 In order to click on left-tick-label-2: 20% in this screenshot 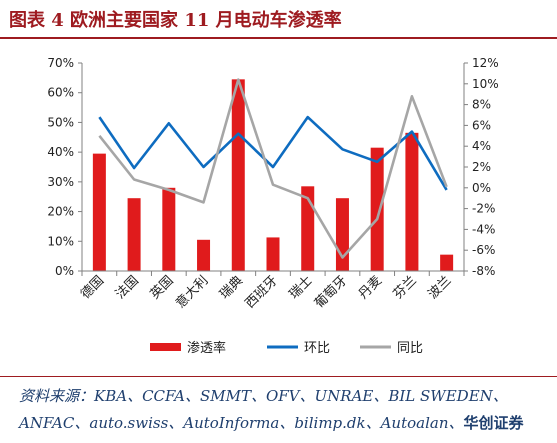, I will do `click(60, 212)`.